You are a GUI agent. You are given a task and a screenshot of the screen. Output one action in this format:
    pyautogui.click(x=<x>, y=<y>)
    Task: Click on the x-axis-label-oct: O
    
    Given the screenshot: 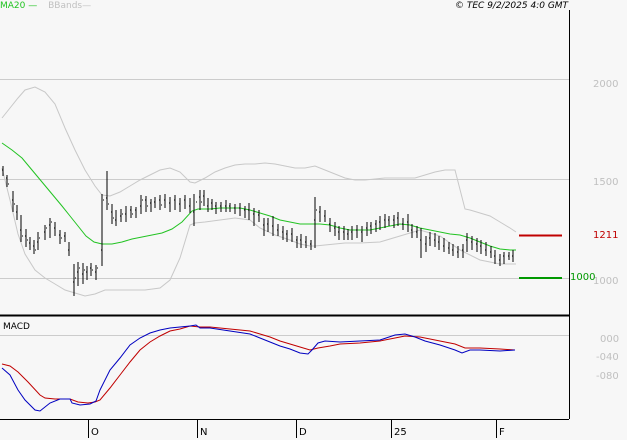 What is the action you would take?
    pyautogui.click(x=95, y=432)
    